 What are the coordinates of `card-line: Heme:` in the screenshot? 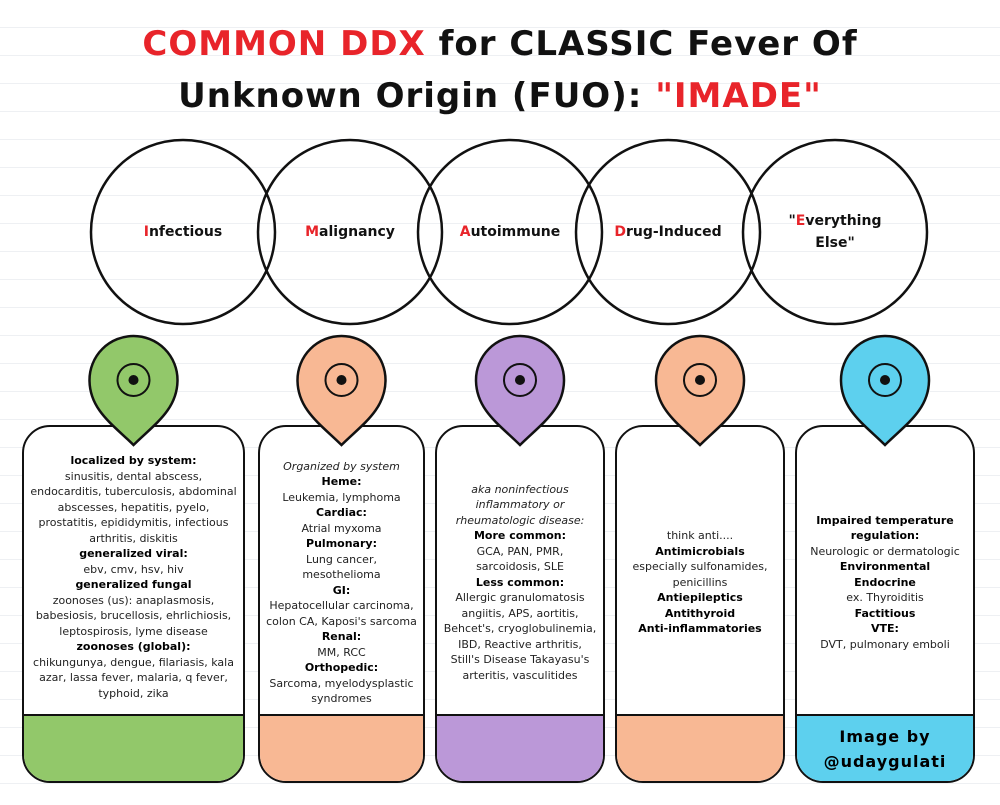 It's located at (341, 481).